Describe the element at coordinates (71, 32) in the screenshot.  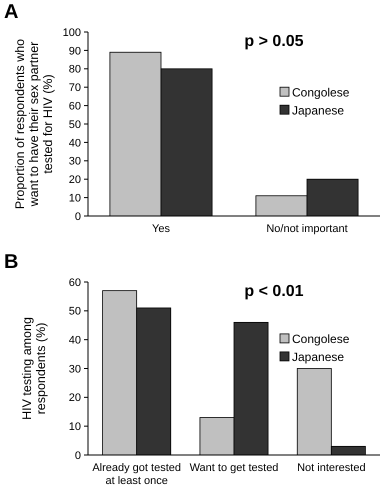
I see `y-tick-label: 100` at that location.